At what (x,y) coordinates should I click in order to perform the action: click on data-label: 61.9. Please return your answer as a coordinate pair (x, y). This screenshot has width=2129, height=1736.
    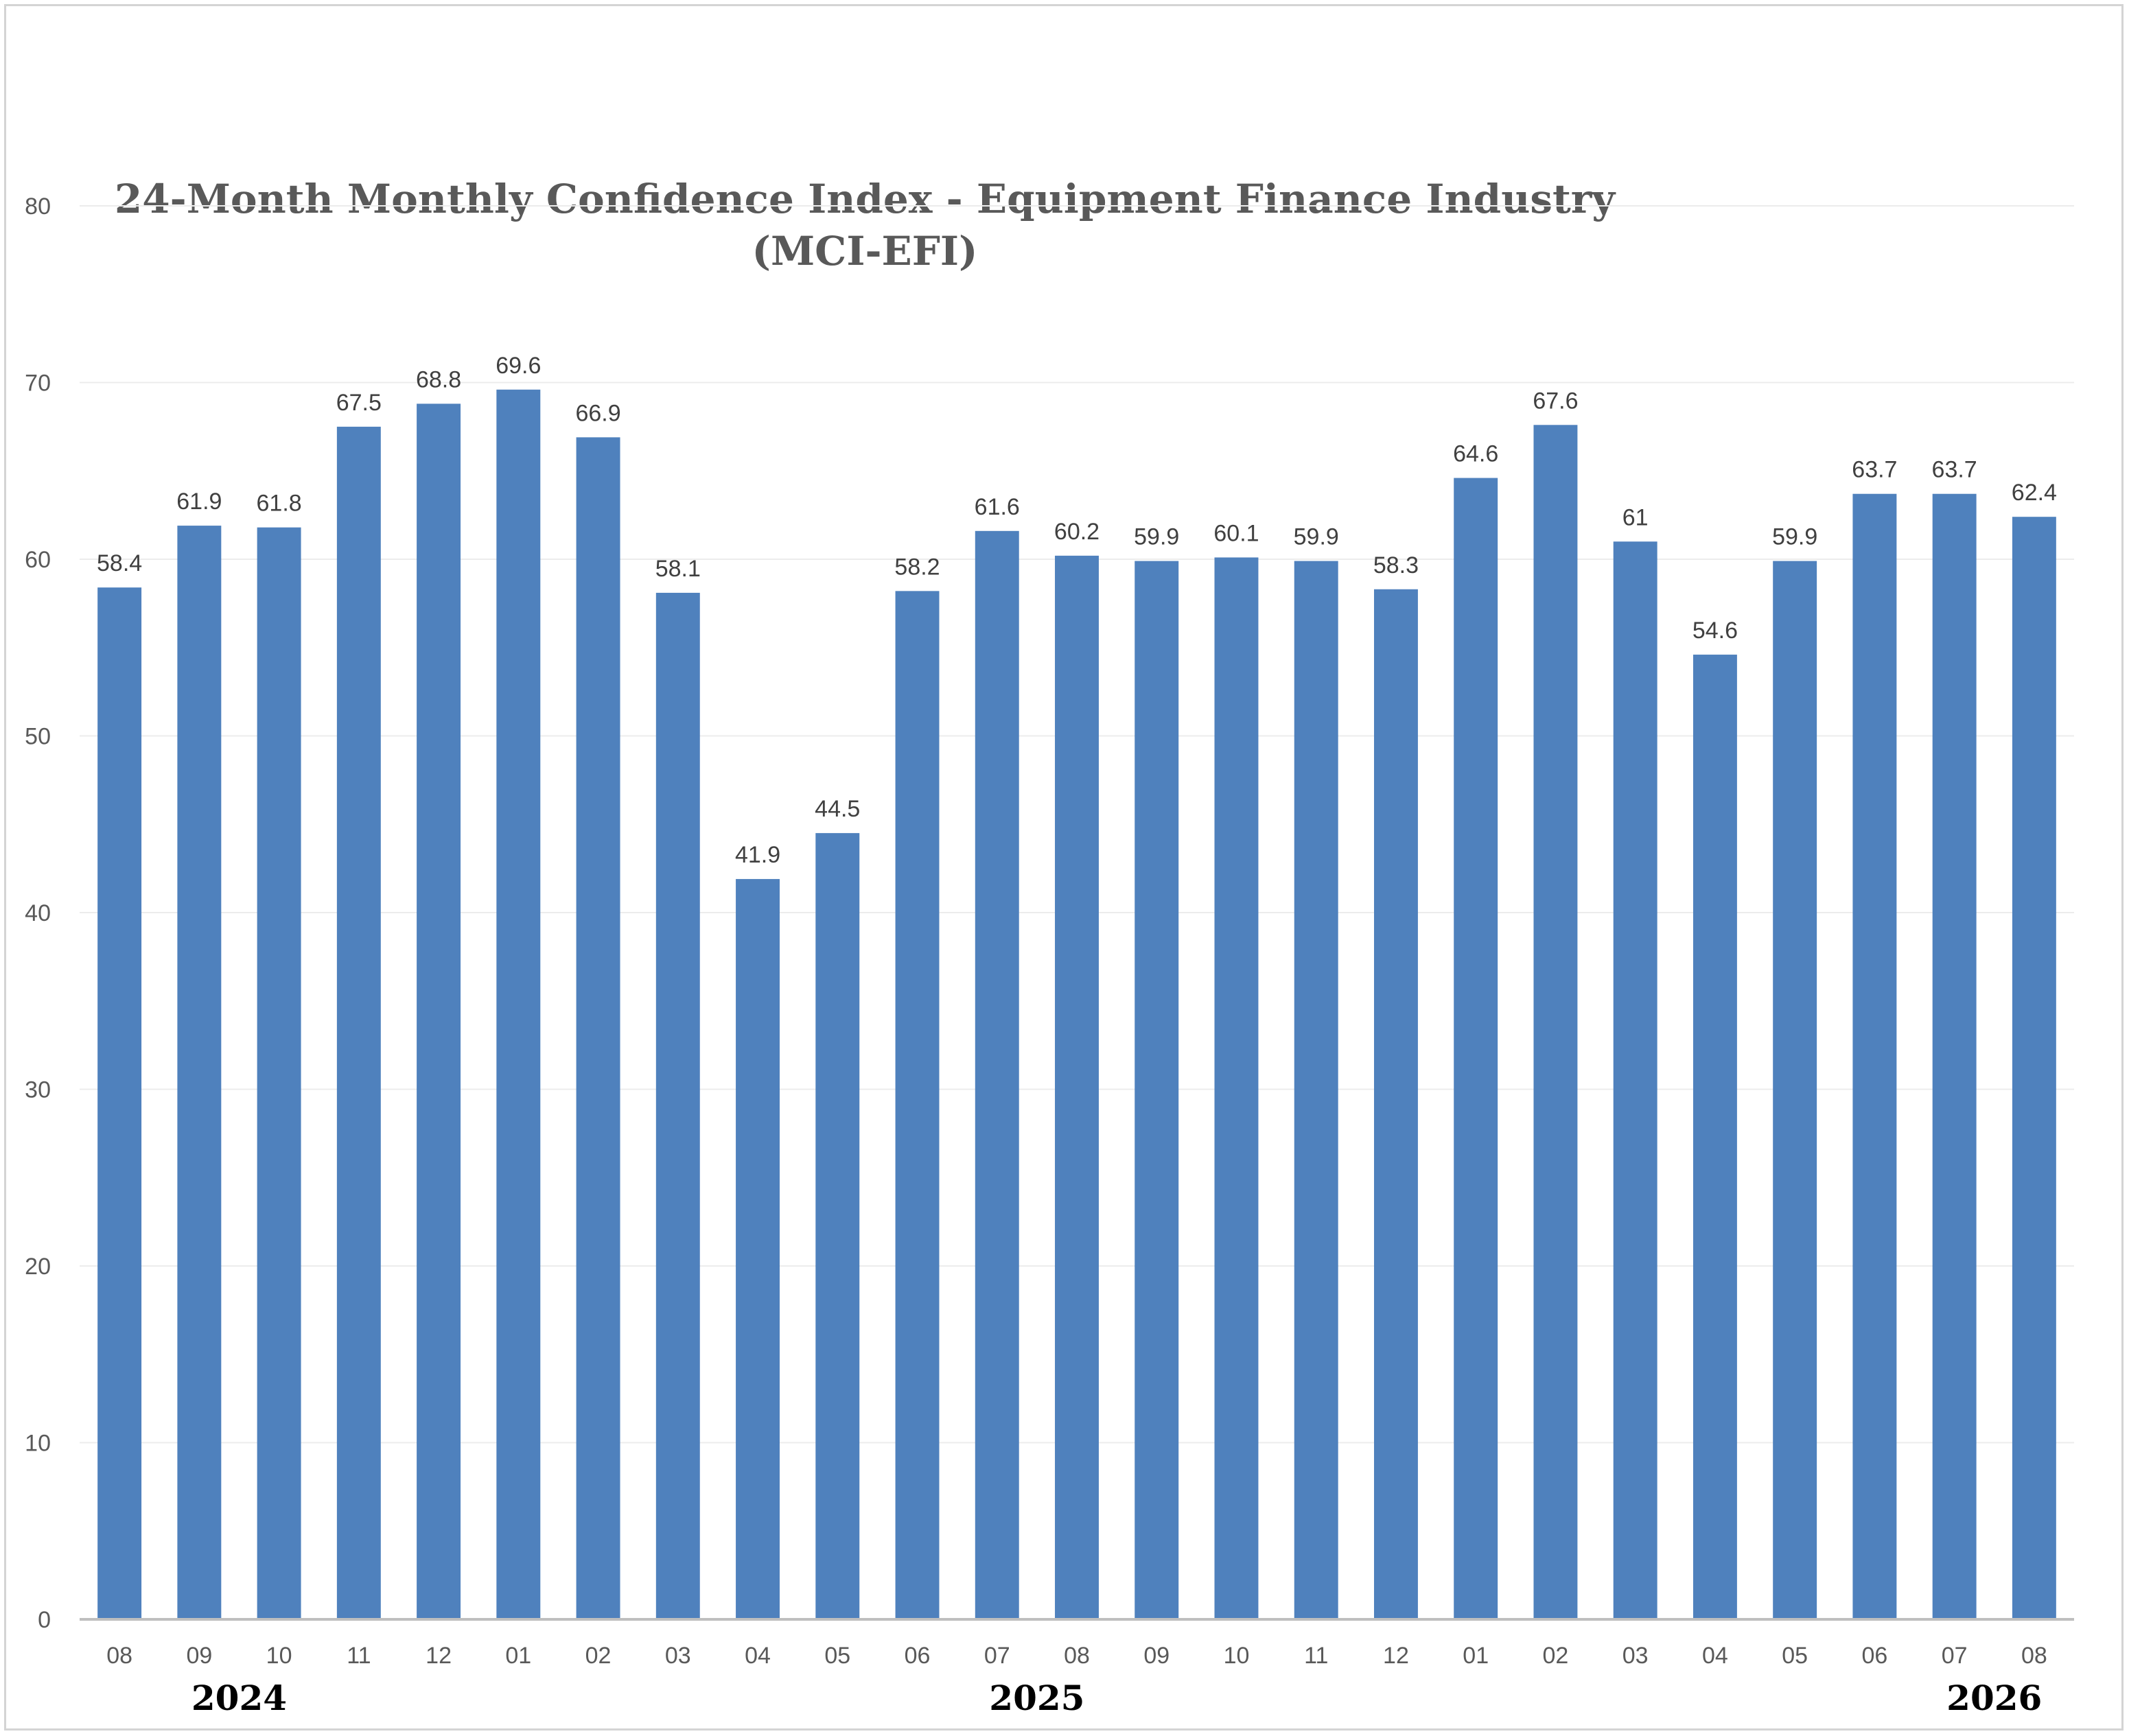
    Looking at the image, I should click on (199, 502).